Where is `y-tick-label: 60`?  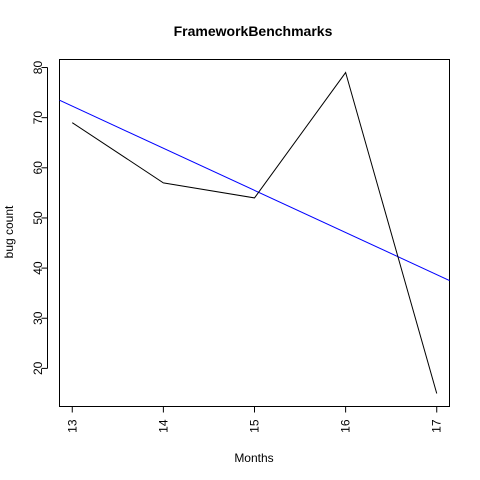 y-tick-label: 60 is located at coordinates (38, 168).